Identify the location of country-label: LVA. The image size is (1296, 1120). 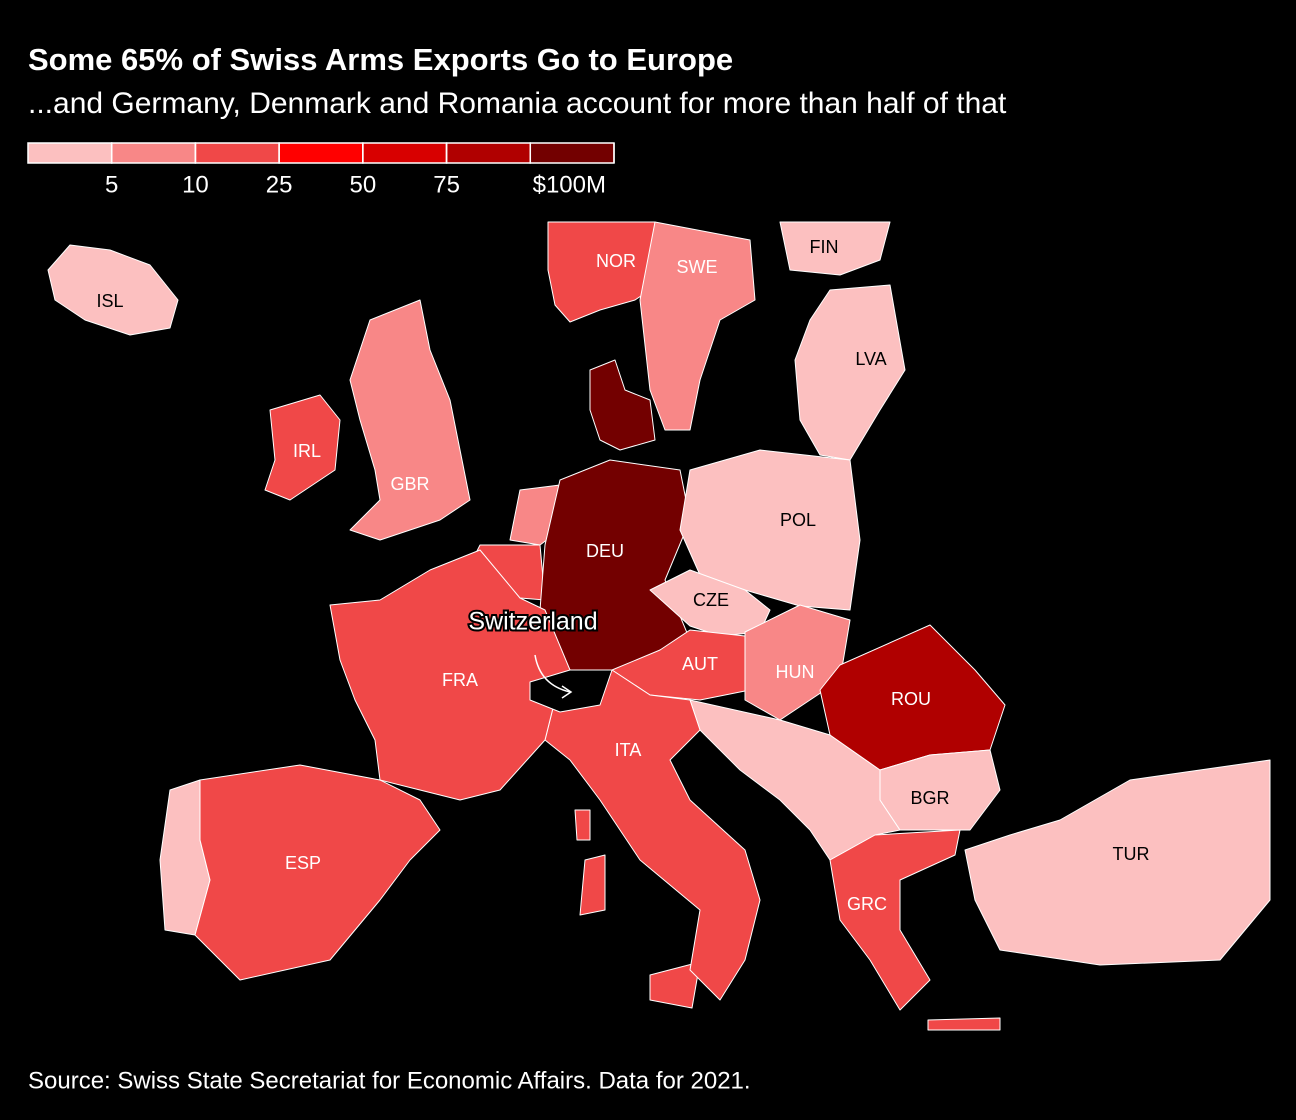
(870, 359).